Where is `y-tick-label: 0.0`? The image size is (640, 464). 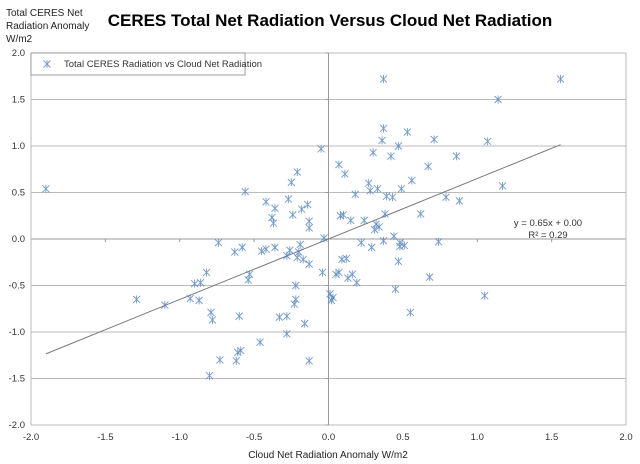
y-tick-label: 0.0 is located at coordinates (18, 239).